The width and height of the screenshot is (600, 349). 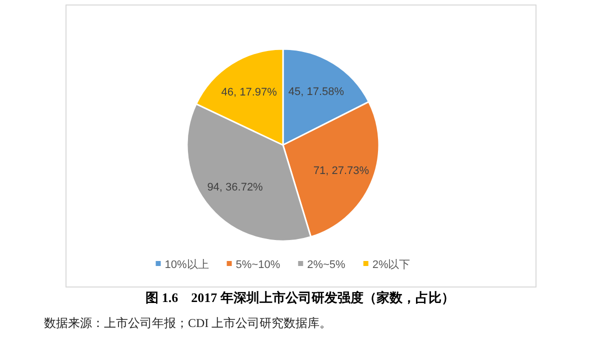 What do you see at coordinates (391, 264) in the screenshot?
I see `legend-label: 2%以下` at bounding box center [391, 264].